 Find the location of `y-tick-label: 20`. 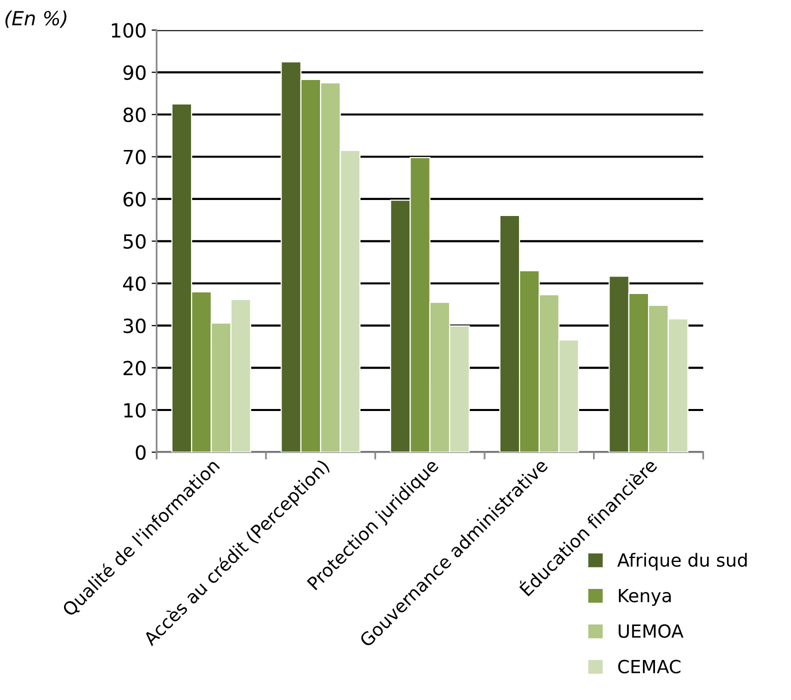

y-tick-label: 20 is located at coordinates (135, 368).